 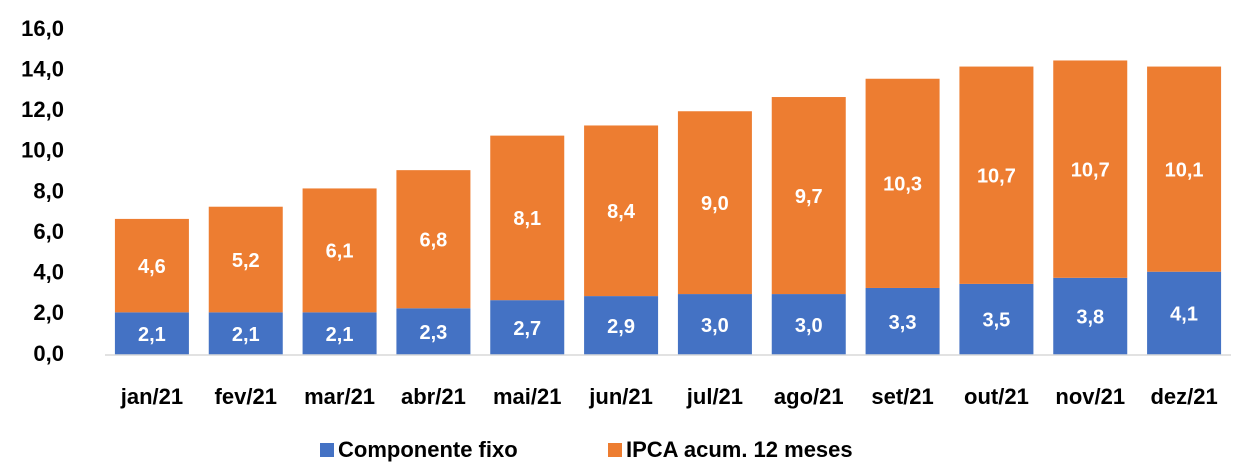 I want to click on y-tick-label: 2,0, so click(x=48, y=312).